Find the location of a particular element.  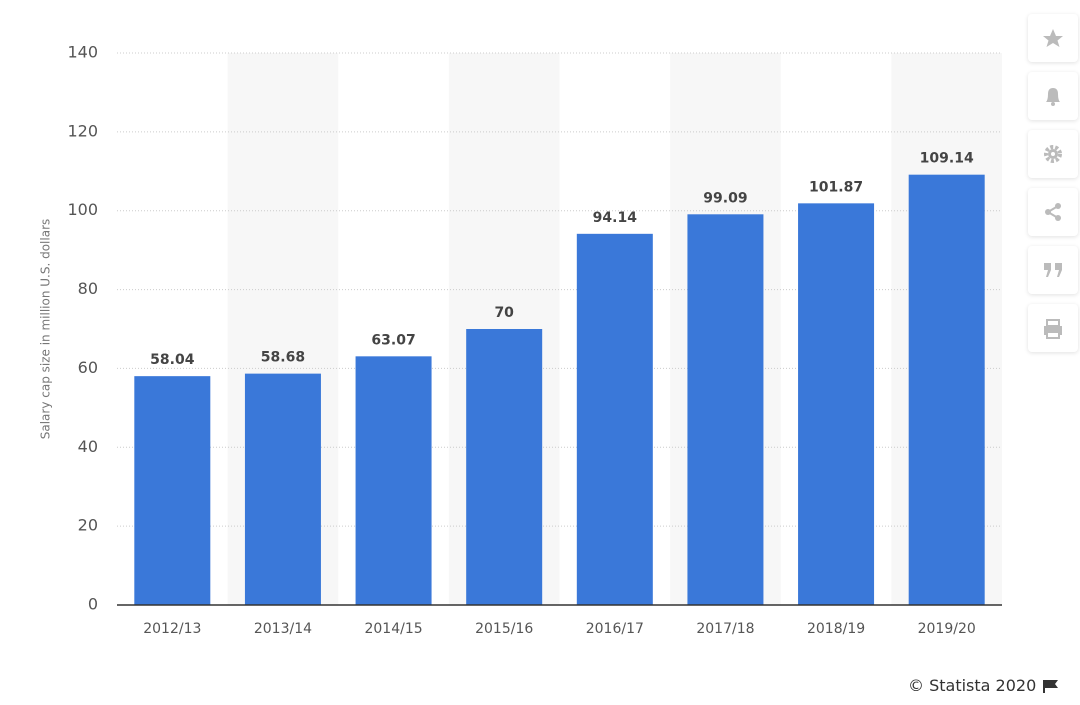

cite-button is located at coordinates (1053, 270).